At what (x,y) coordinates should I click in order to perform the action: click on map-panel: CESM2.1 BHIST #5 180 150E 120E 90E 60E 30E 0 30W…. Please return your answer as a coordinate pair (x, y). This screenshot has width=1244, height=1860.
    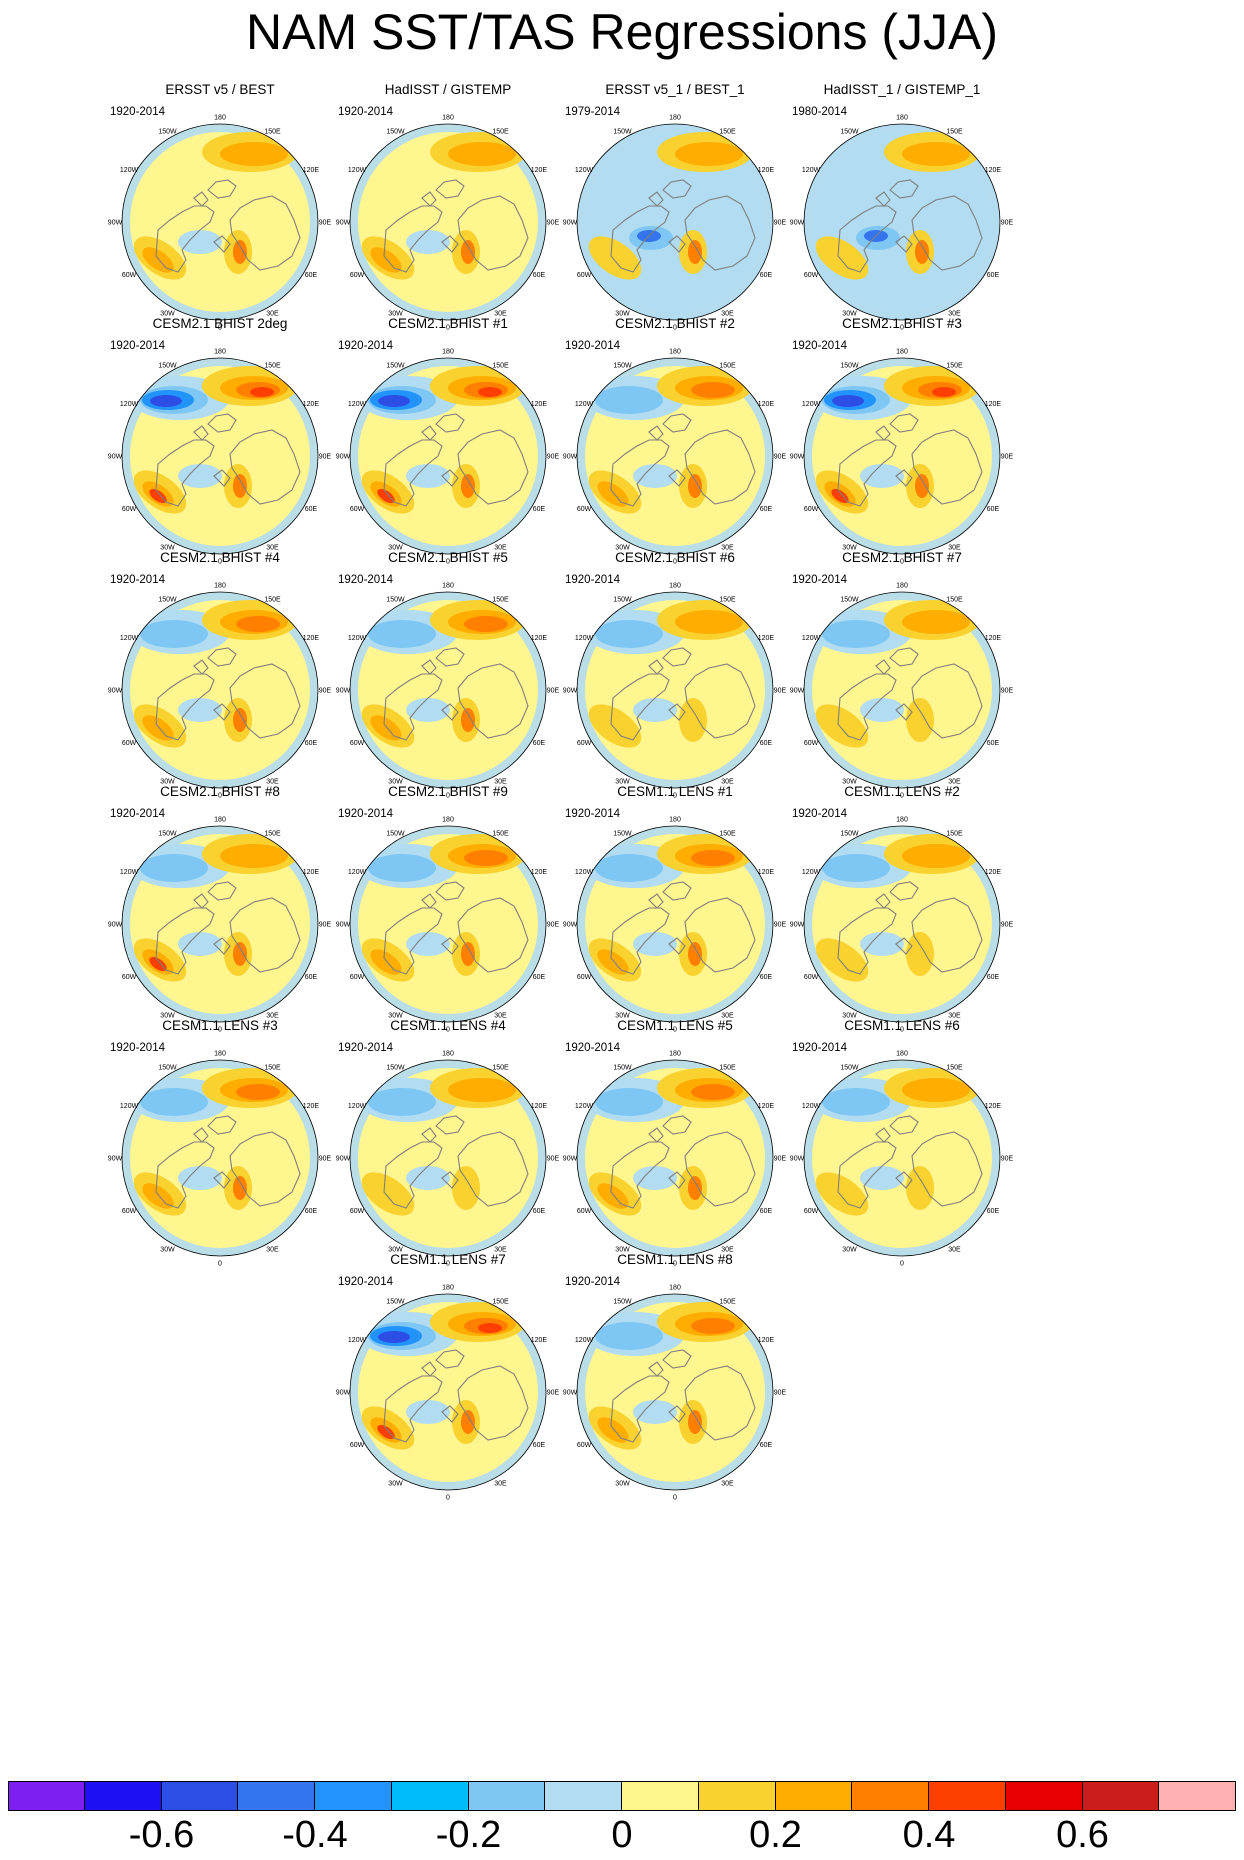
    Looking at the image, I should click on (448, 685).